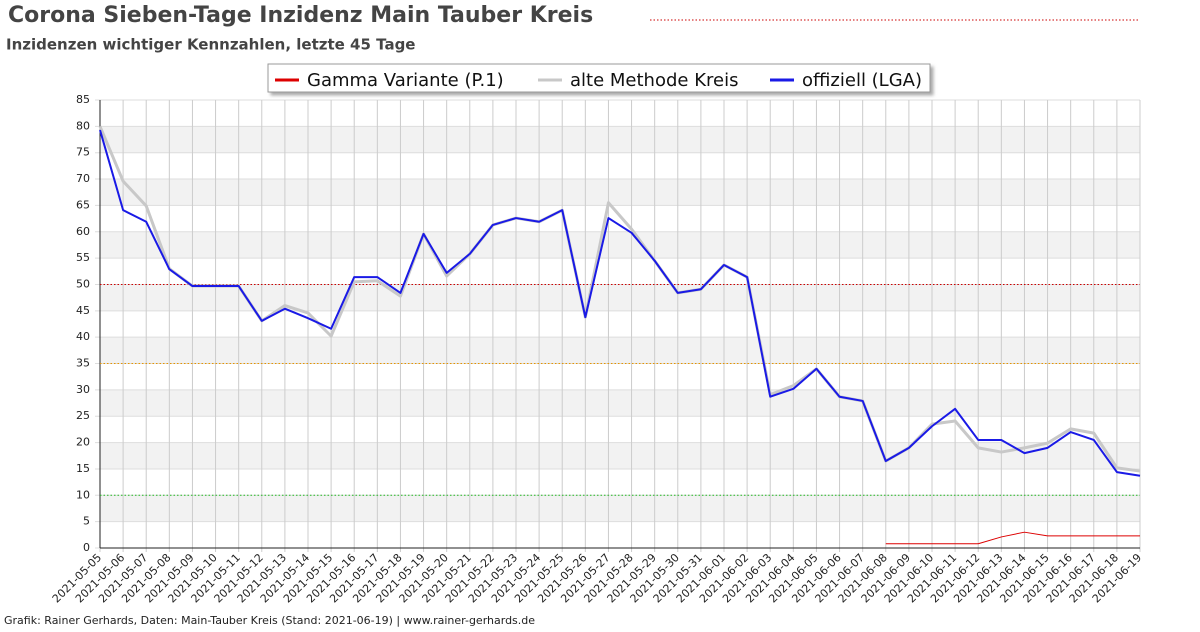 This screenshot has width=1200, height=632. I want to click on y-tick-label: 85, so click(83, 99).